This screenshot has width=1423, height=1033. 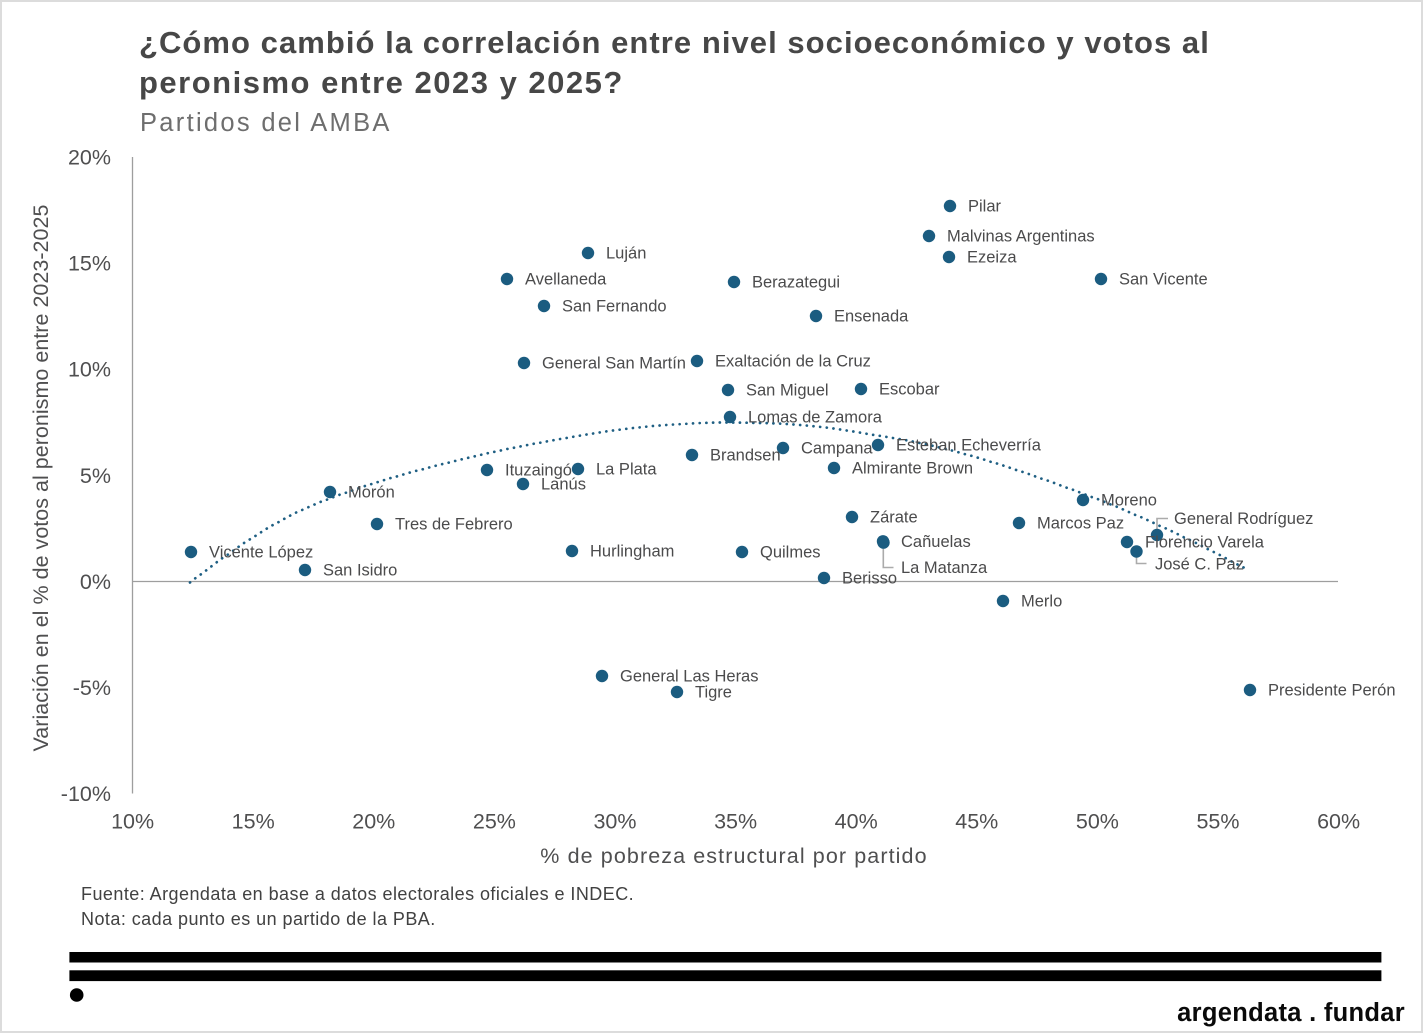 What do you see at coordinates (936, 542) in the screenshot?
I see `svg-text: Cañuelas` at bounding box center [936, 542].